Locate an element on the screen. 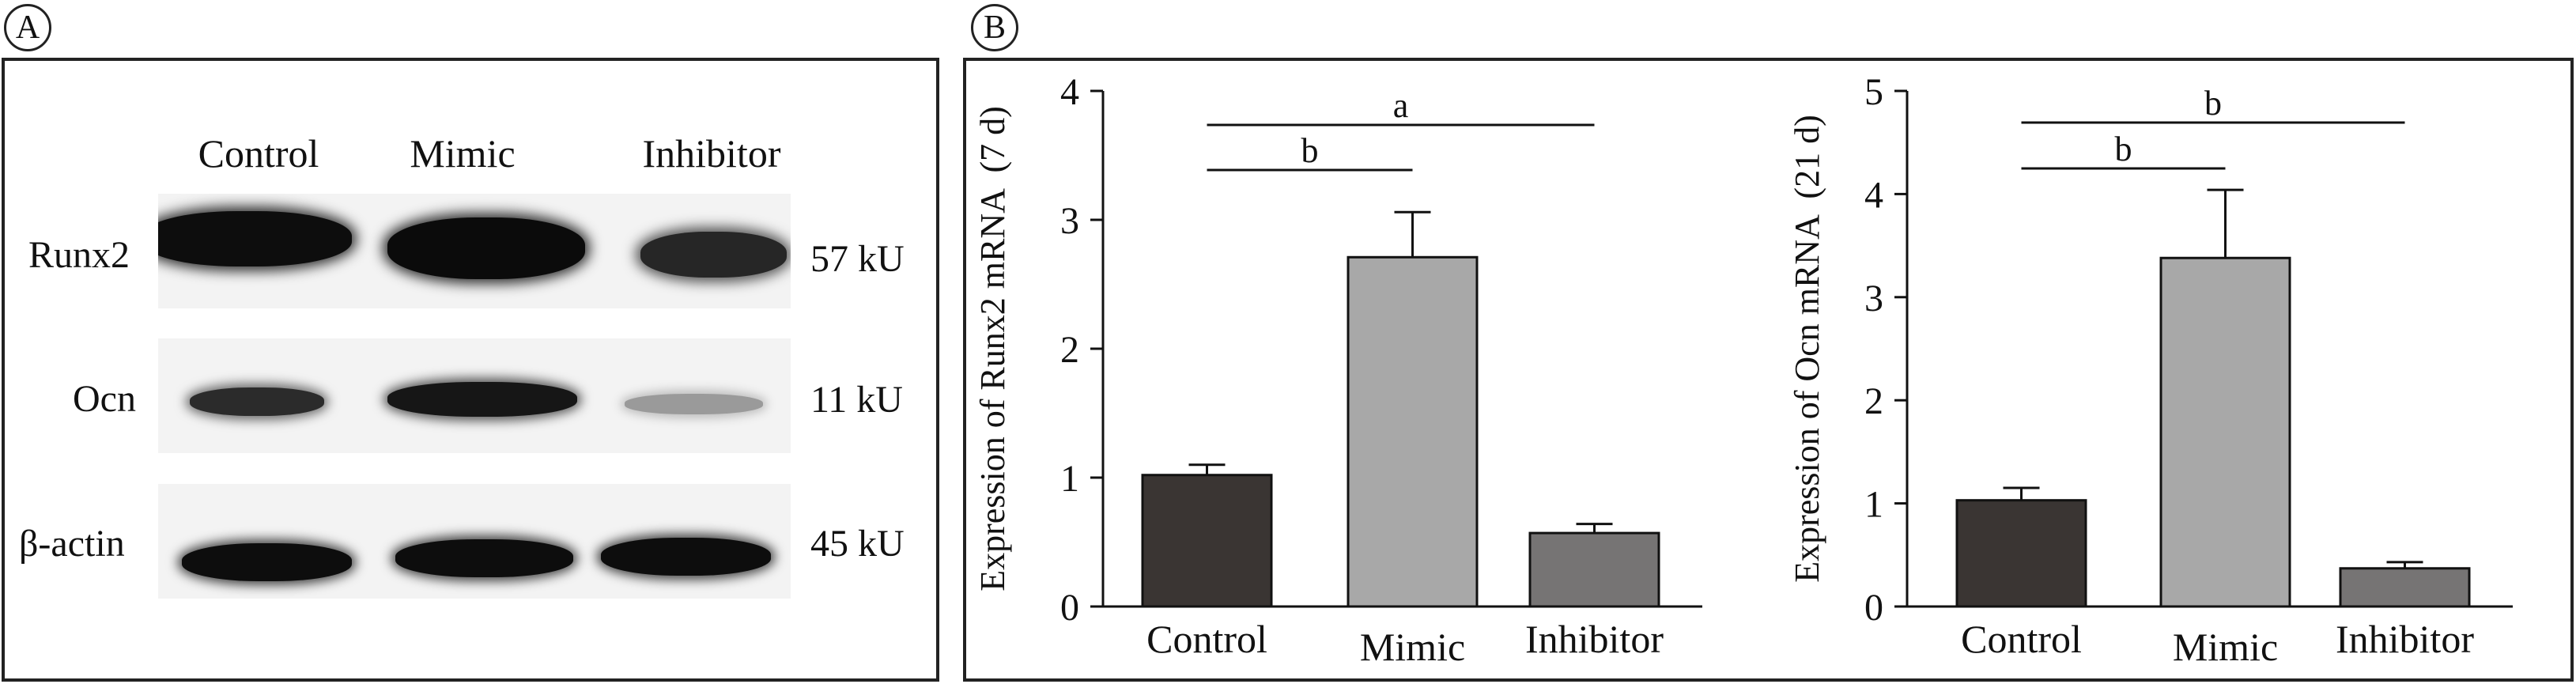 The width and height of the screenshot is (2576, 684). blot-runx2 is located at coordinates (474, 251).